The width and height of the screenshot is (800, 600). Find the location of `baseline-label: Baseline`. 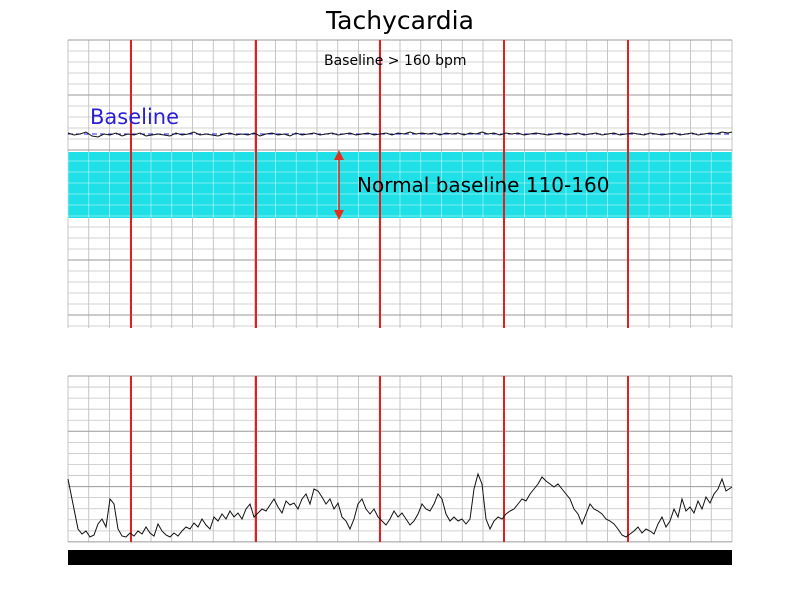

baseline-label: Baseline is located at coordinates (135, 117).